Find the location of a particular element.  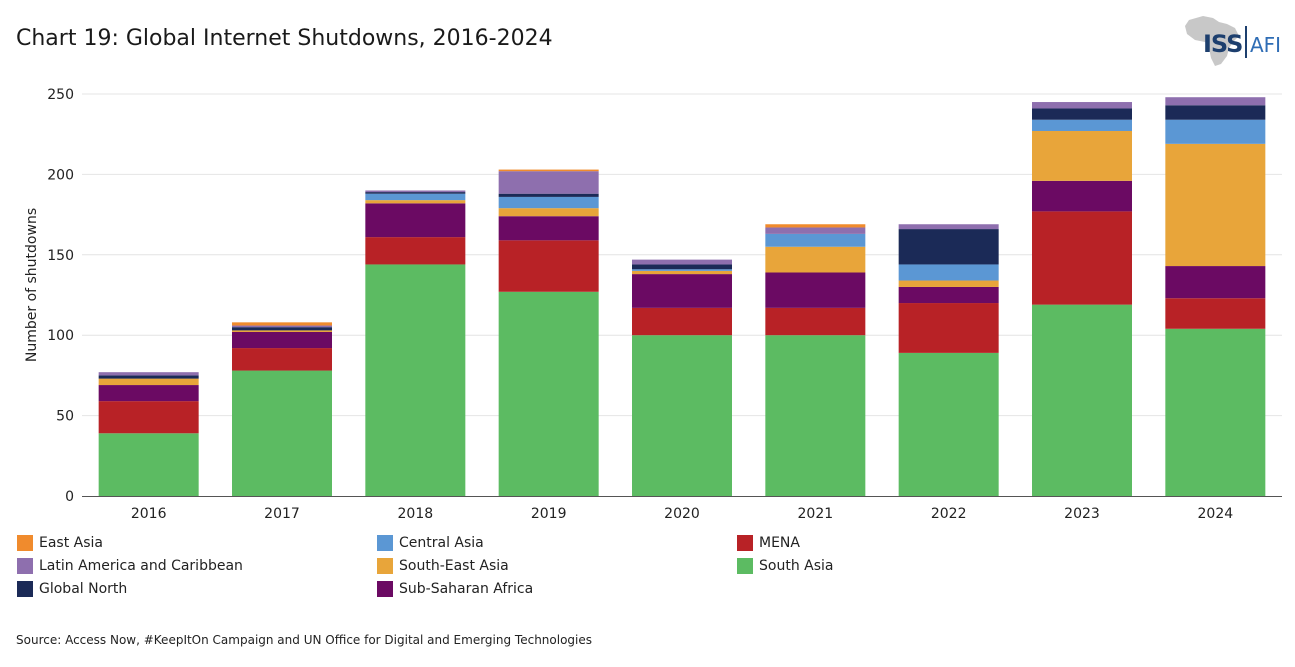

bar-central-asia-2022 is located at coordinates (948, 272).